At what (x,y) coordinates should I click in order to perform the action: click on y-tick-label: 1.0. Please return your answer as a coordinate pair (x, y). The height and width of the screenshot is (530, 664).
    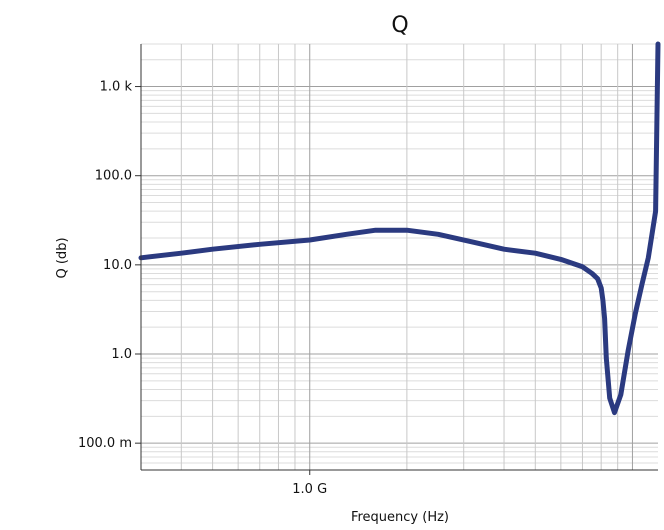
    Looking at the image, I should click on (121, 354).